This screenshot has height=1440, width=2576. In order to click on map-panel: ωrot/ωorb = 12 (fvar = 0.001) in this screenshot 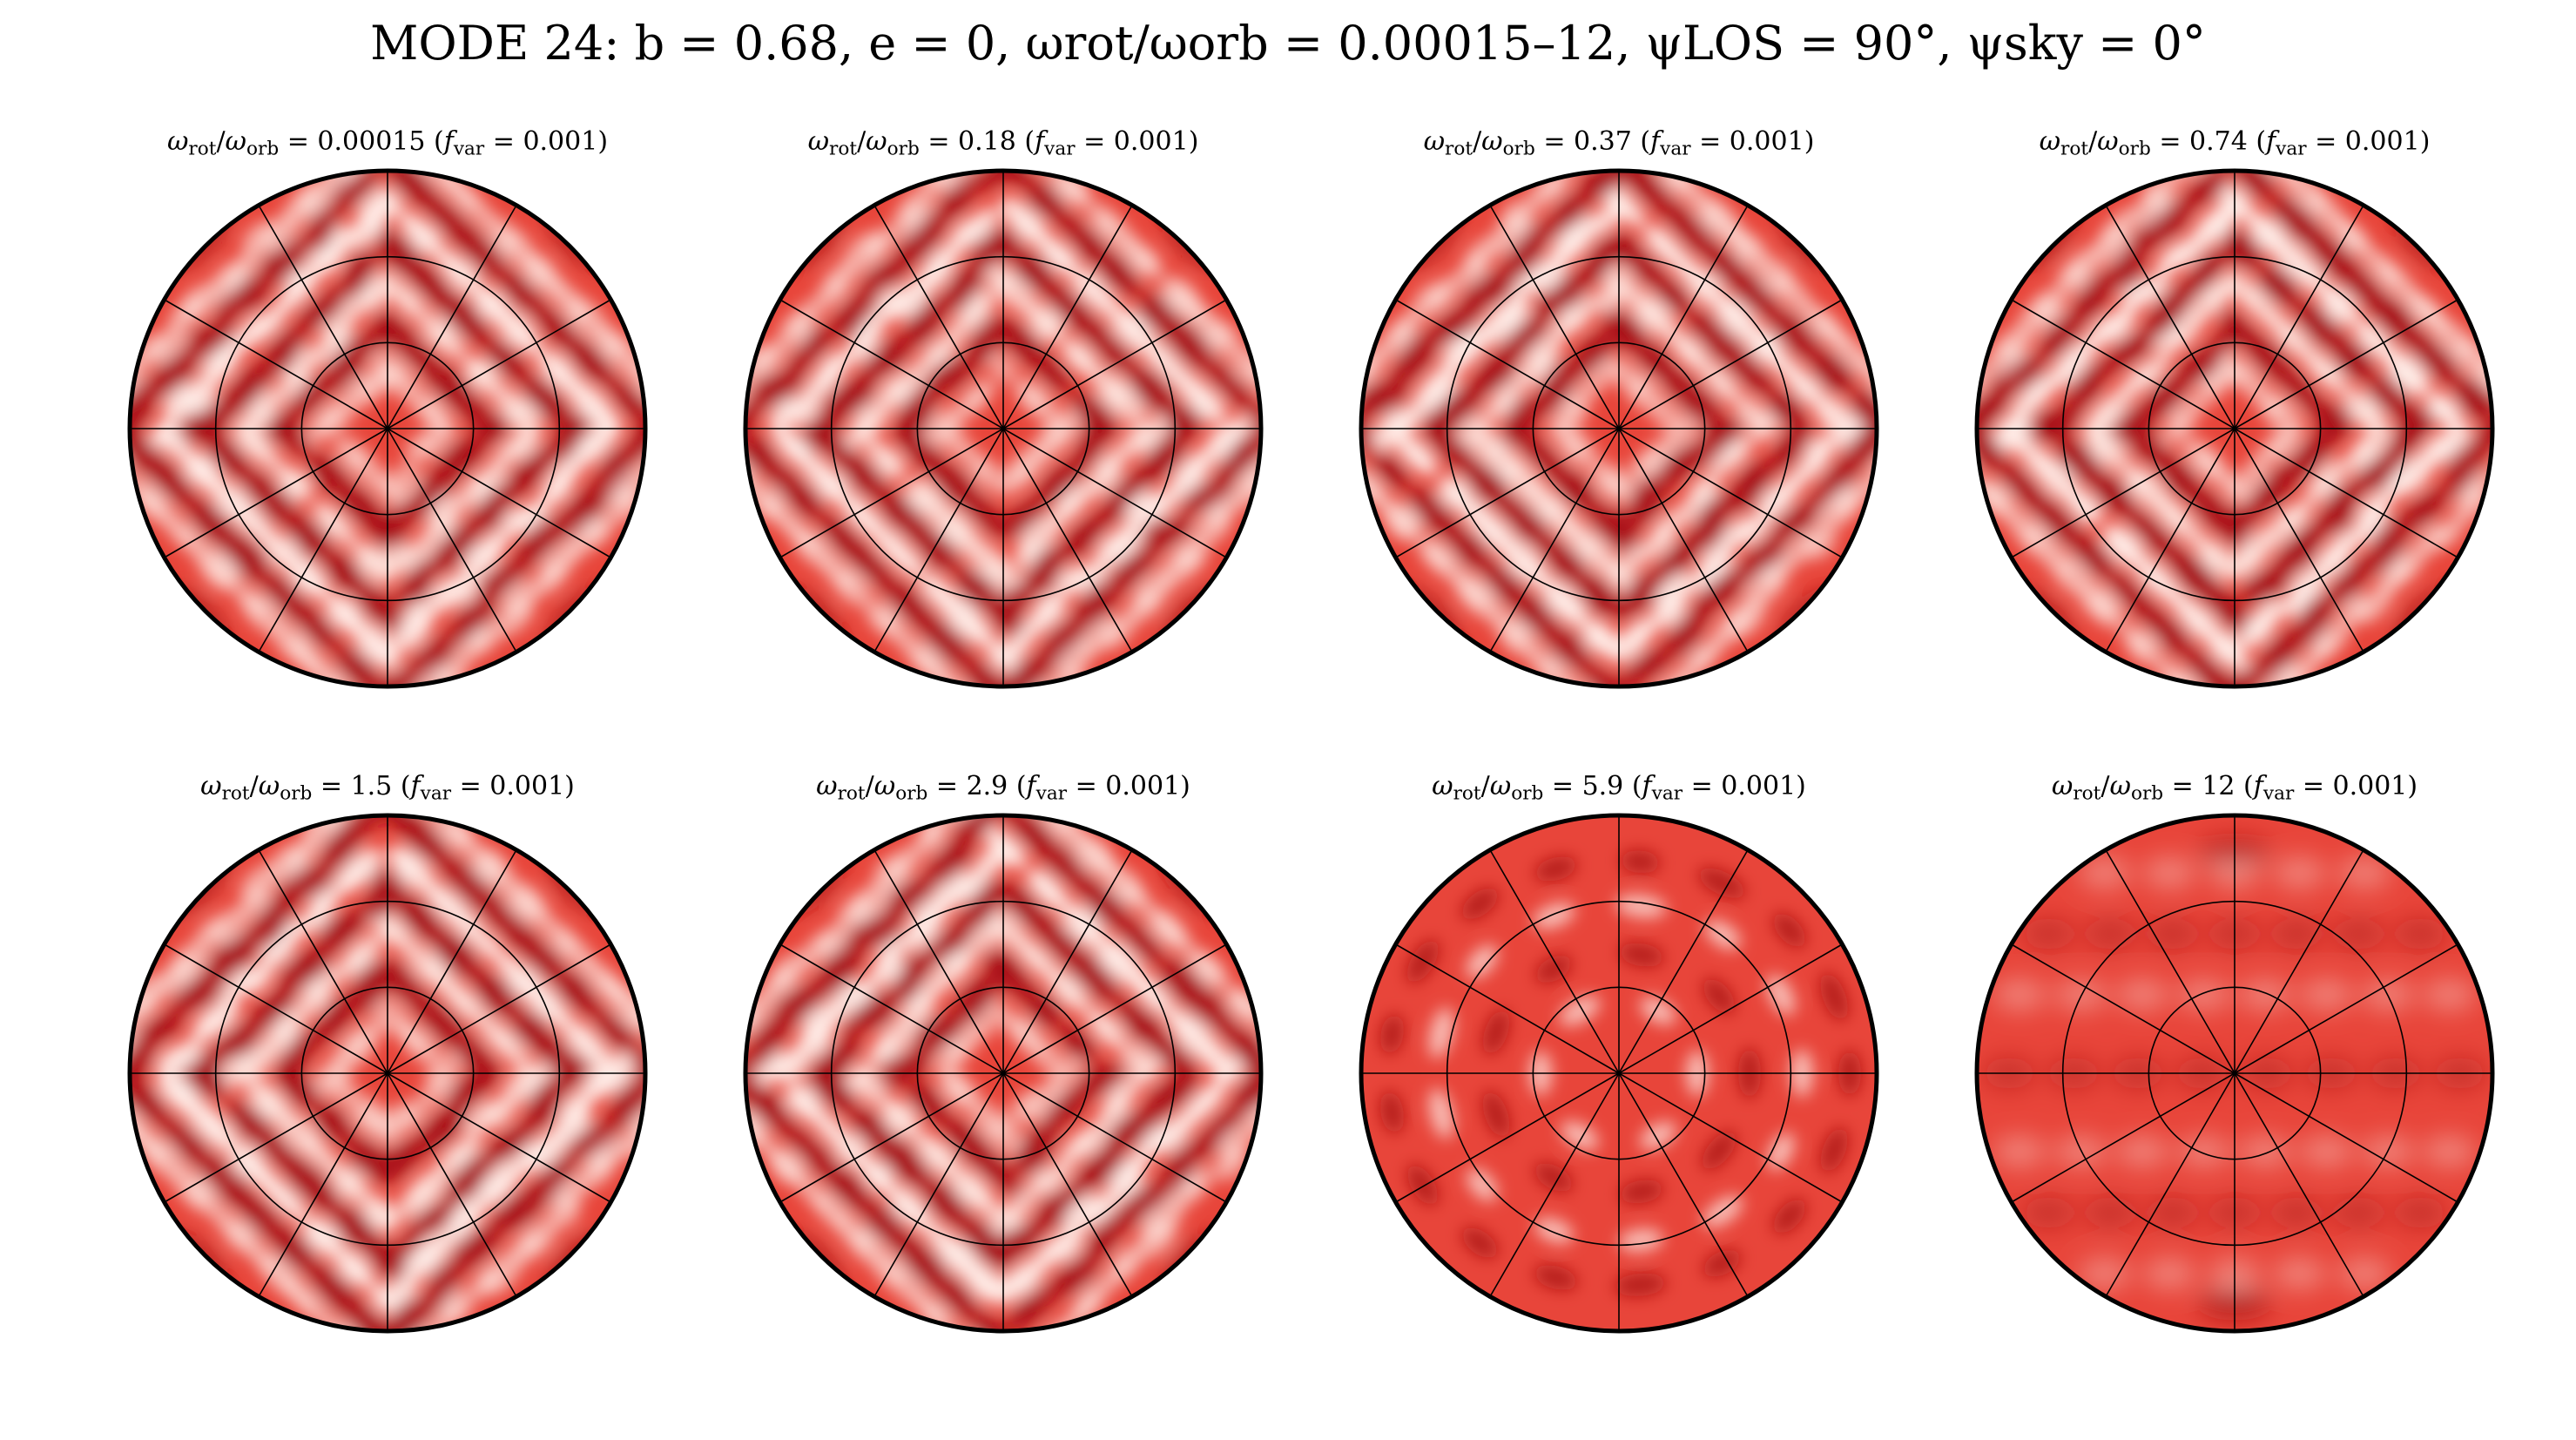, I will do `click(2234, 1071)`.